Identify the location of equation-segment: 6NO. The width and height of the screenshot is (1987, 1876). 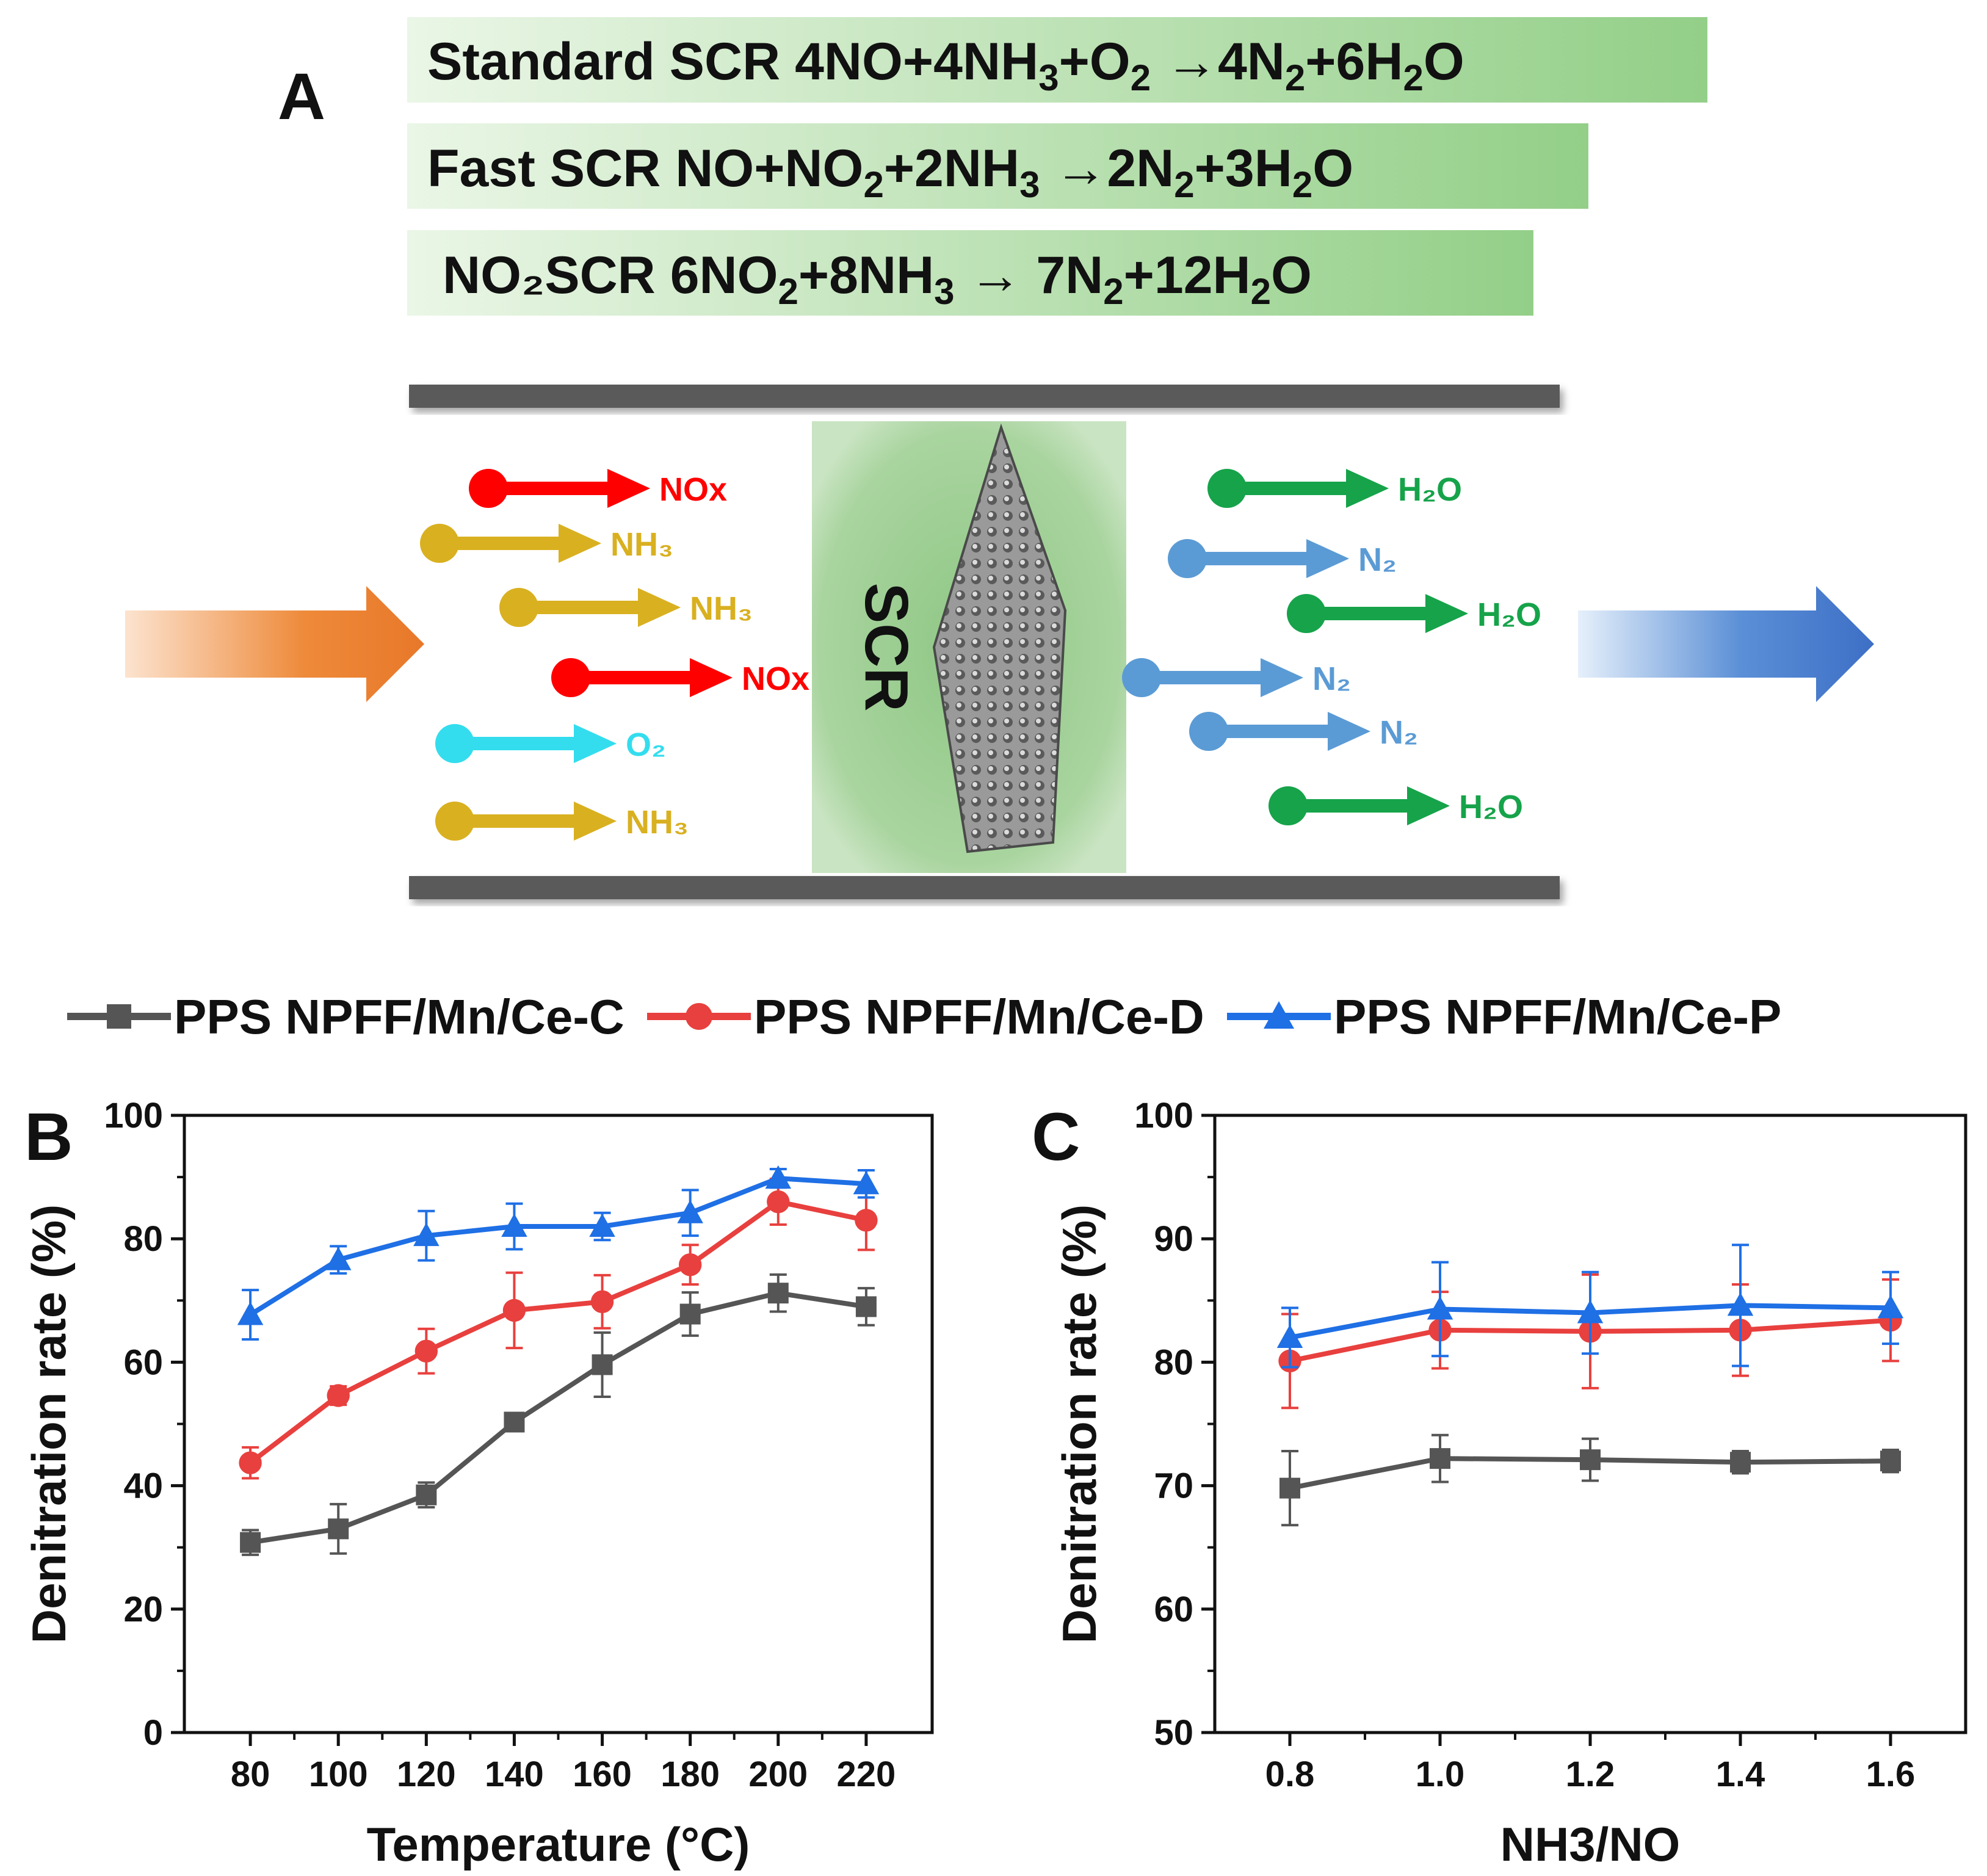
(724, 275).